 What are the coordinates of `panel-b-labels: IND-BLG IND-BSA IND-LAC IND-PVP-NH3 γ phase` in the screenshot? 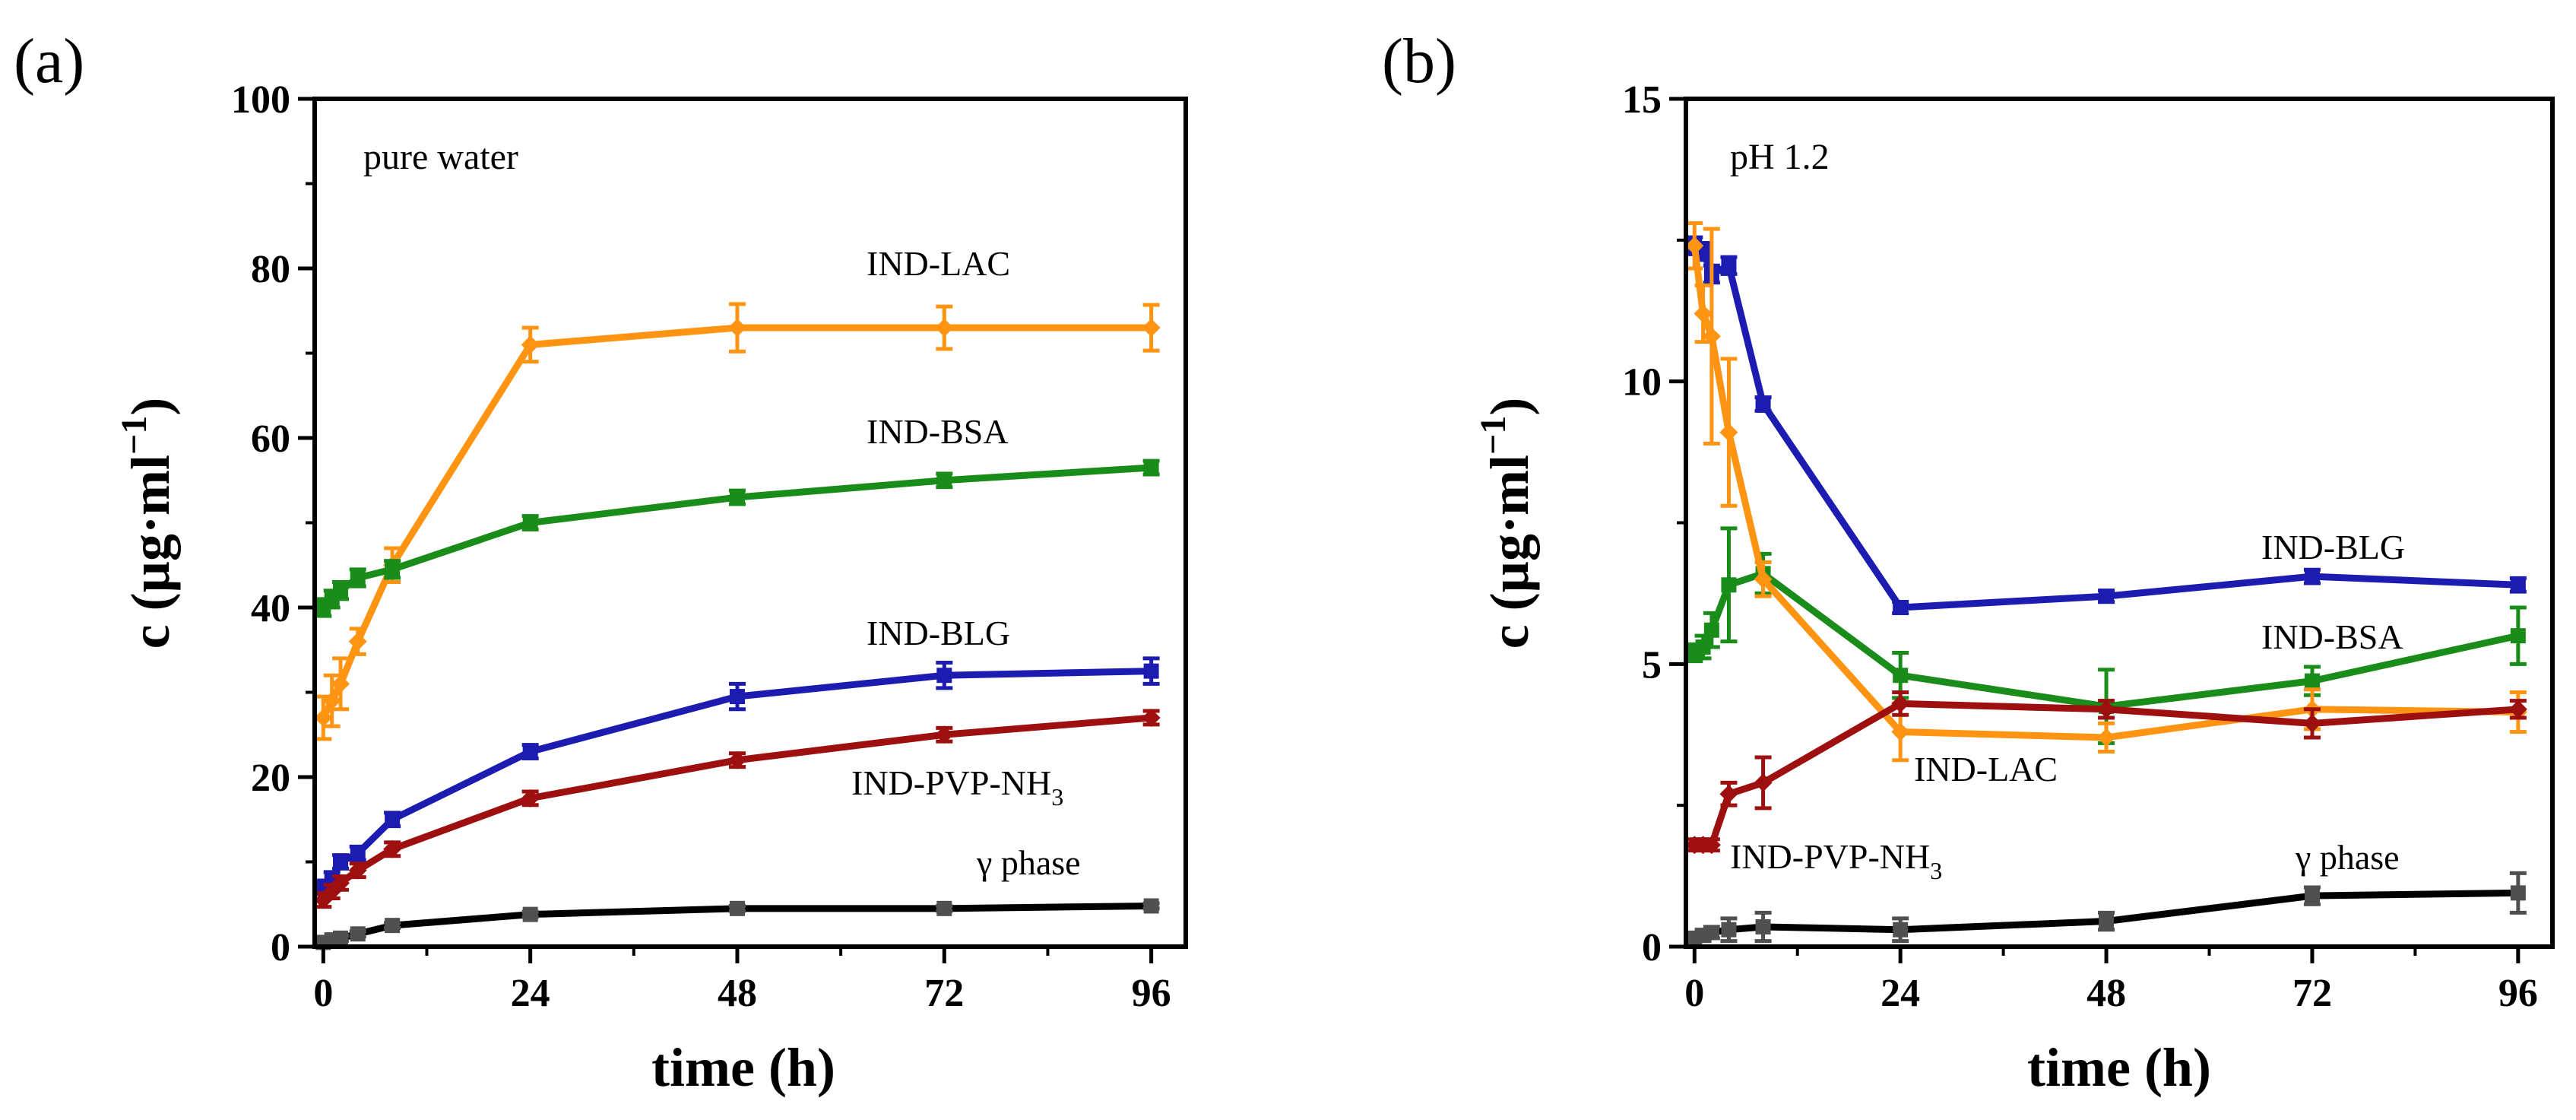 It's located at (2067, 706).